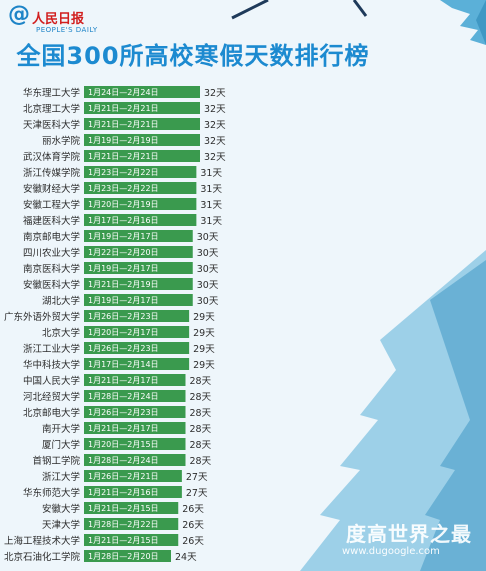 Image resolution: width=486 pixels, height=571 pixels. I want to click on date-range-label: 1月21日—2月17日, so click(123, 380).